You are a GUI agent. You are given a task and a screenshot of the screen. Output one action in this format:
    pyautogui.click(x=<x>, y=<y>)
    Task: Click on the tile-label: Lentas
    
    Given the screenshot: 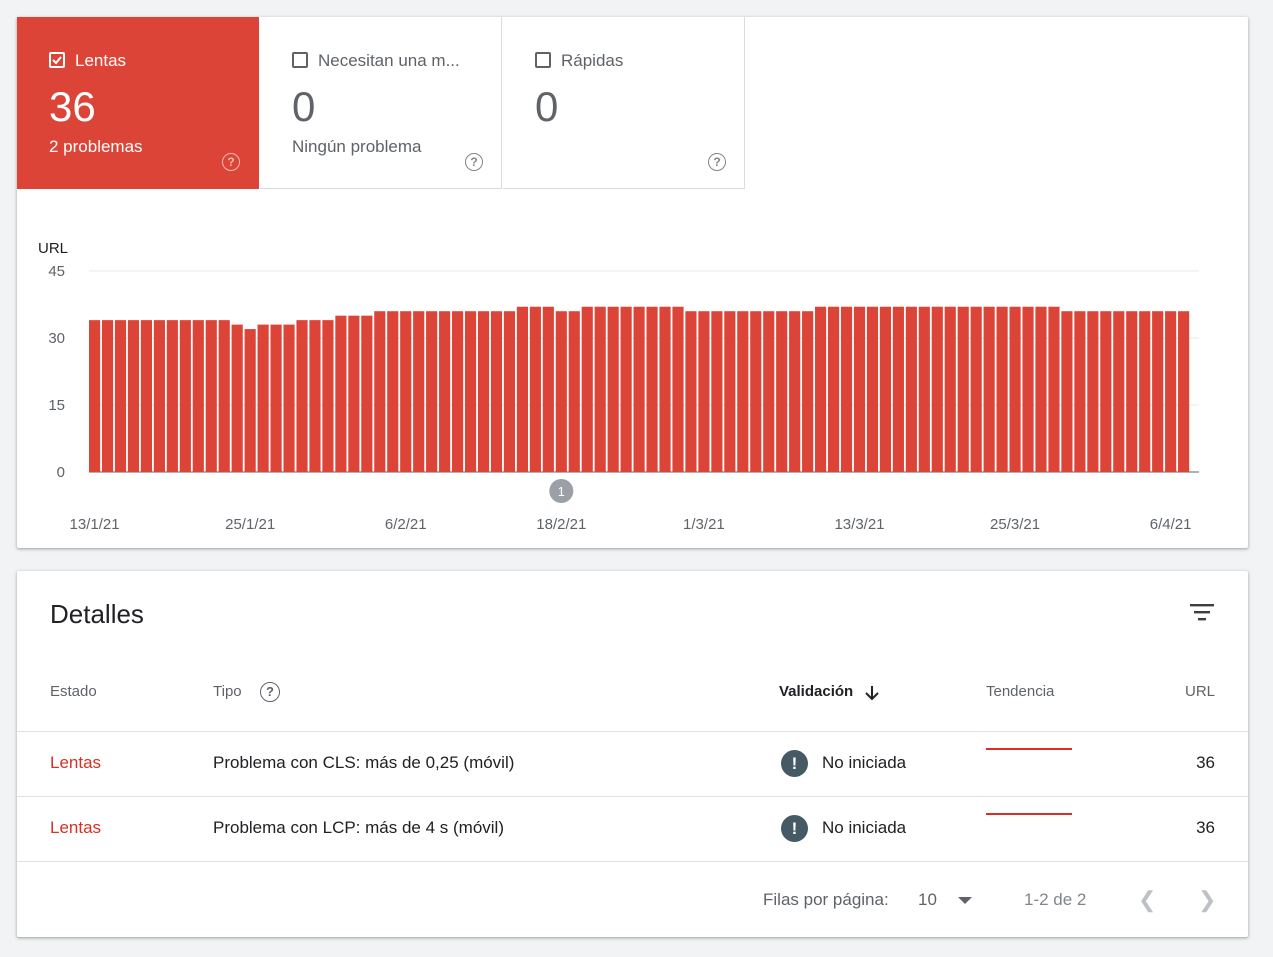 What is the action you would take?
    pyautogui.click(x=101, y=60)
    